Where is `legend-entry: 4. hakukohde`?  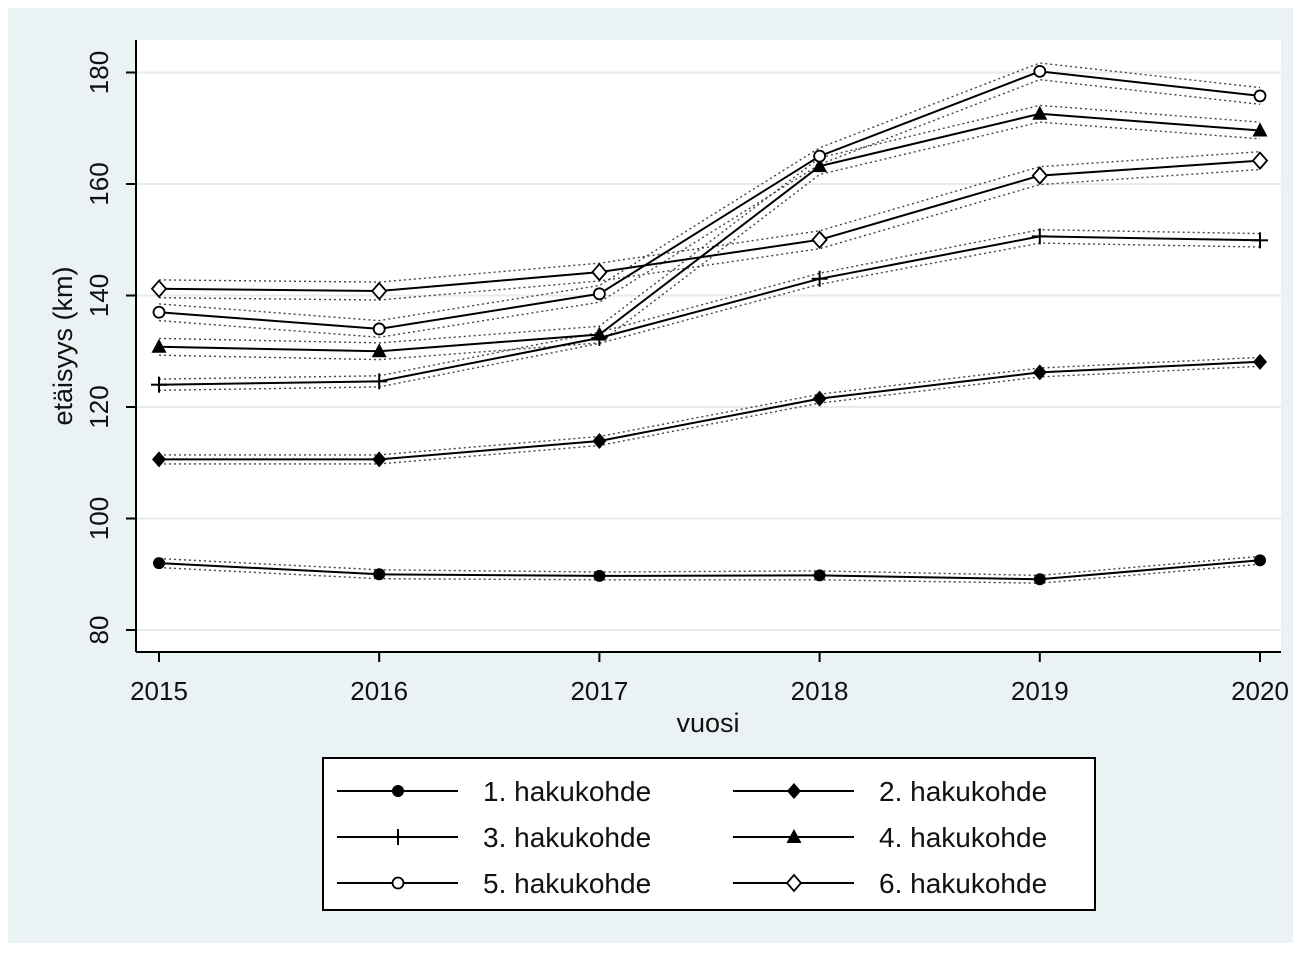
legend-entry: 4. hakukohde is located at coordinates (890, 837).